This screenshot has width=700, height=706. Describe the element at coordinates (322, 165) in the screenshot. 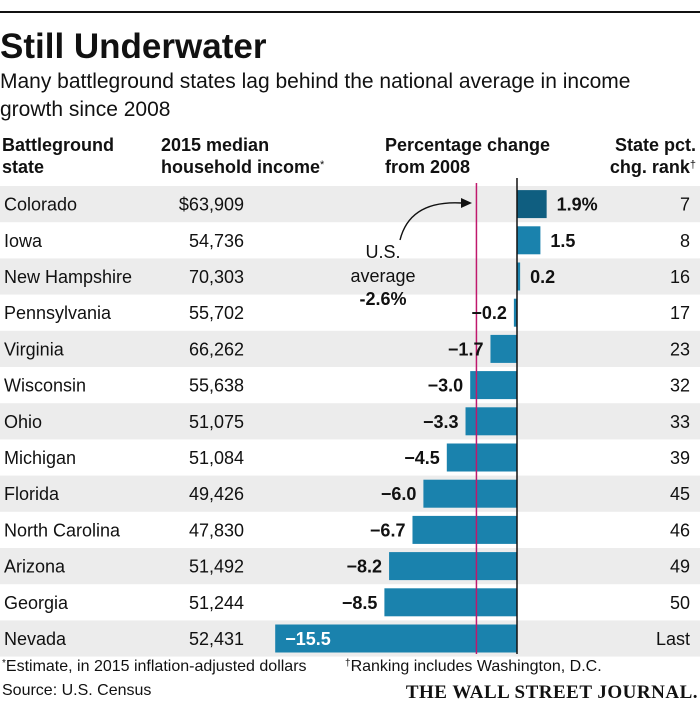

I see `column-header-income-mark: *` at that location.